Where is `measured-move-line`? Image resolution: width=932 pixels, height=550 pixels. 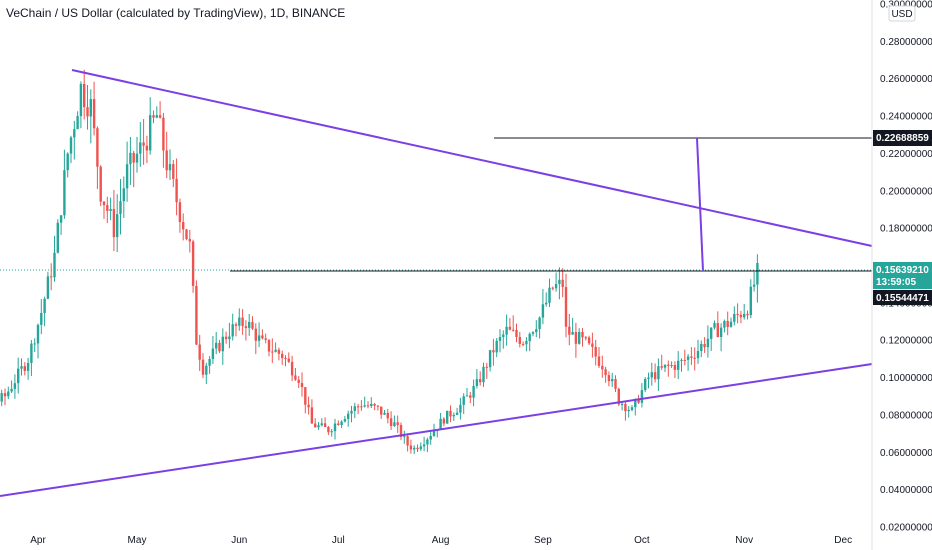
measured-move-line is located at coordinates (700, 204).